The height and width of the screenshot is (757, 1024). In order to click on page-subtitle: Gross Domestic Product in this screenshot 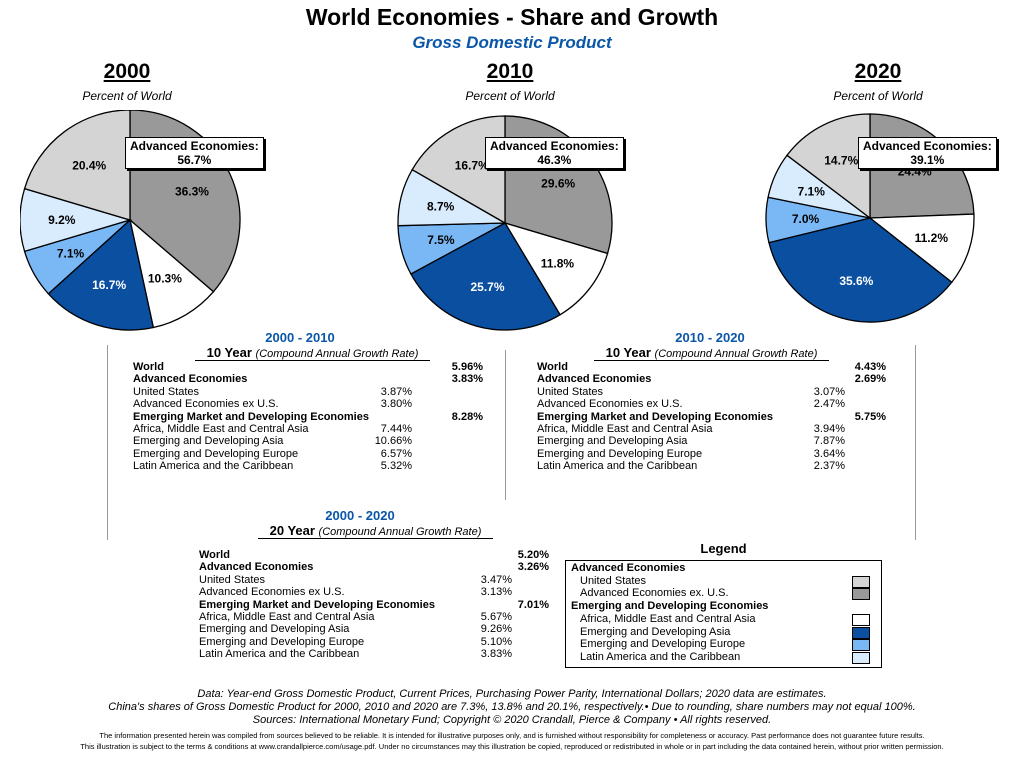, I will do `click(512, 42)`.